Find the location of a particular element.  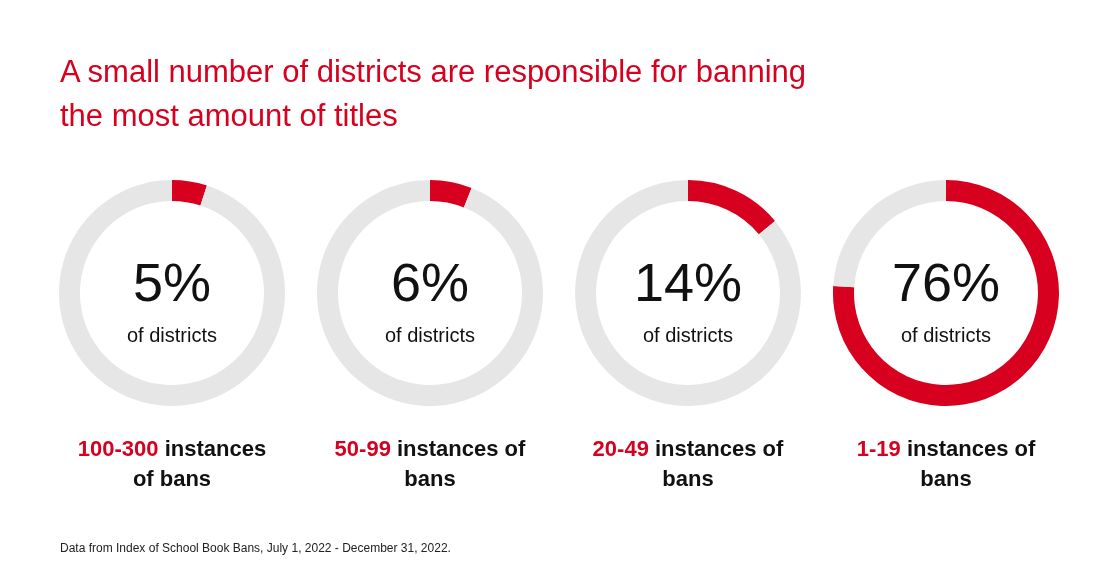

text: 50-99 instances of bans is located at coordinates (430, 463).